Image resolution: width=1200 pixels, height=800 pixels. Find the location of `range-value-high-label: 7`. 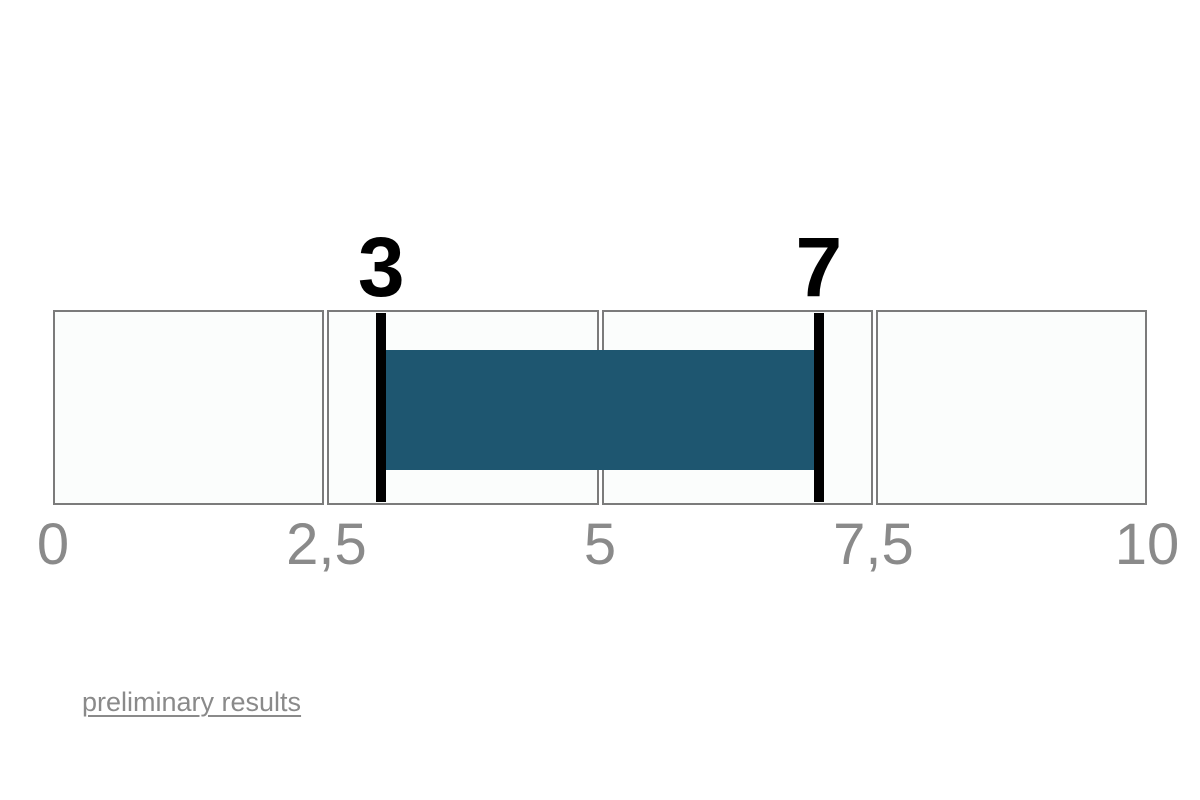

range-value-high-label: 7 is located at coordinates (819, 267).